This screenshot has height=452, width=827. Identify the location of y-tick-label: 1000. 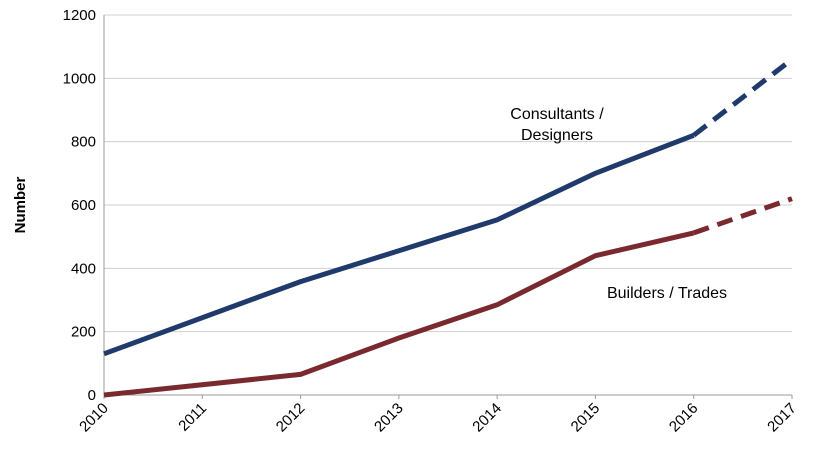
(79, 78).